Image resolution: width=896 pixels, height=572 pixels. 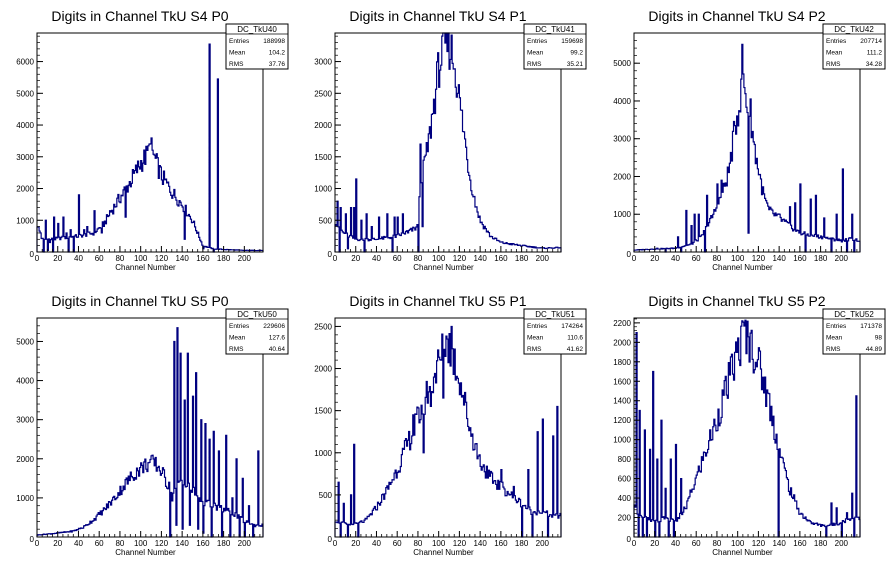 What do you see at coordinates (622, 323) in the screenshot?
I see `y-tick-label: 2200` at bounding box center [622, 323].